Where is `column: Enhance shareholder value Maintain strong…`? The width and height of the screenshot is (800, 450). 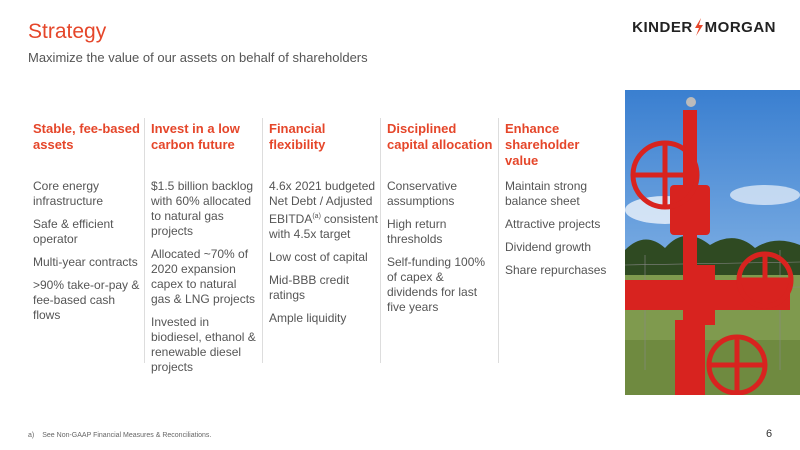
column: Enhance shareholder value Maintain strong… is located at coordinates (559, 203).